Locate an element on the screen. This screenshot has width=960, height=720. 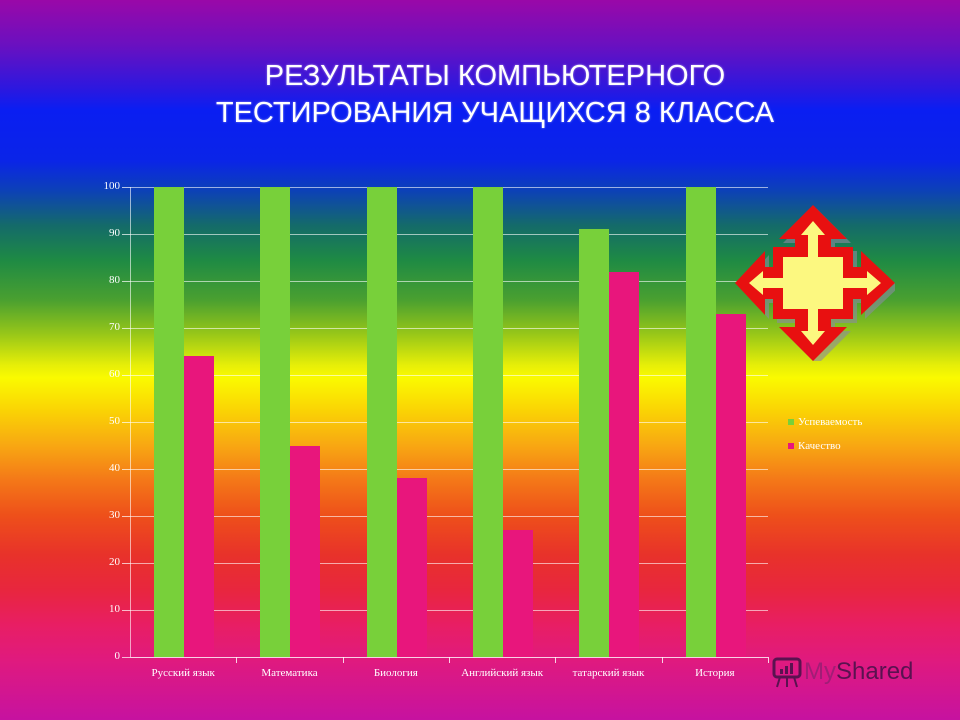
x-tick-label: Английский язык is located at coordinates (502, 673).